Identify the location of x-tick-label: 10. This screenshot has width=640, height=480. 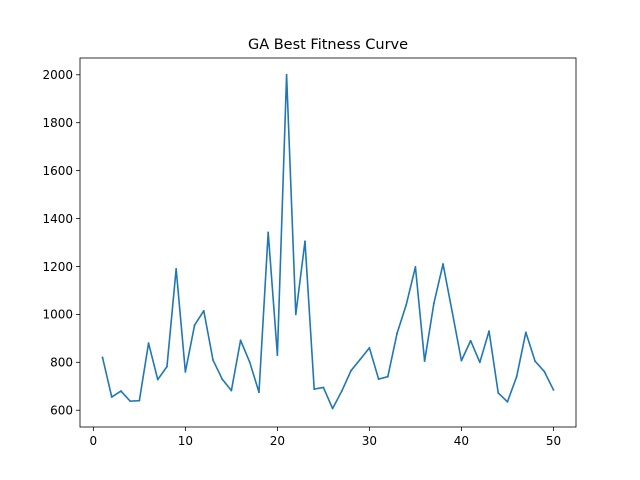
(185, 441).